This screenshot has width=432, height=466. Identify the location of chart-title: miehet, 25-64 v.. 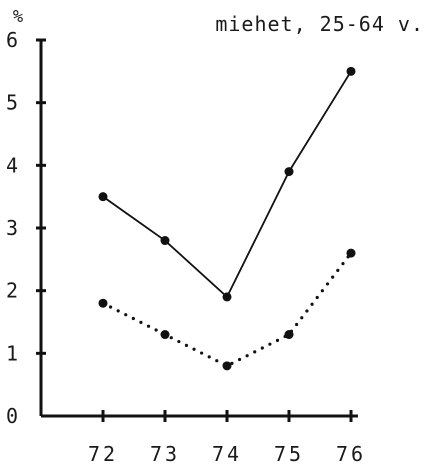
(319, 24).